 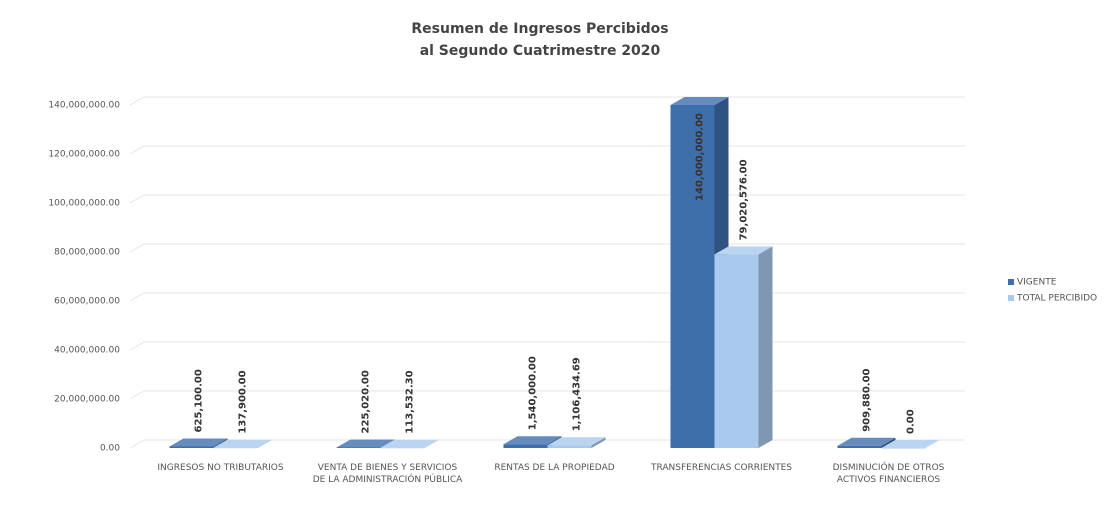 I want to click on x-tick-label: INGRESOS NO TRIBUTARIOS, so click(x=220, y=468).